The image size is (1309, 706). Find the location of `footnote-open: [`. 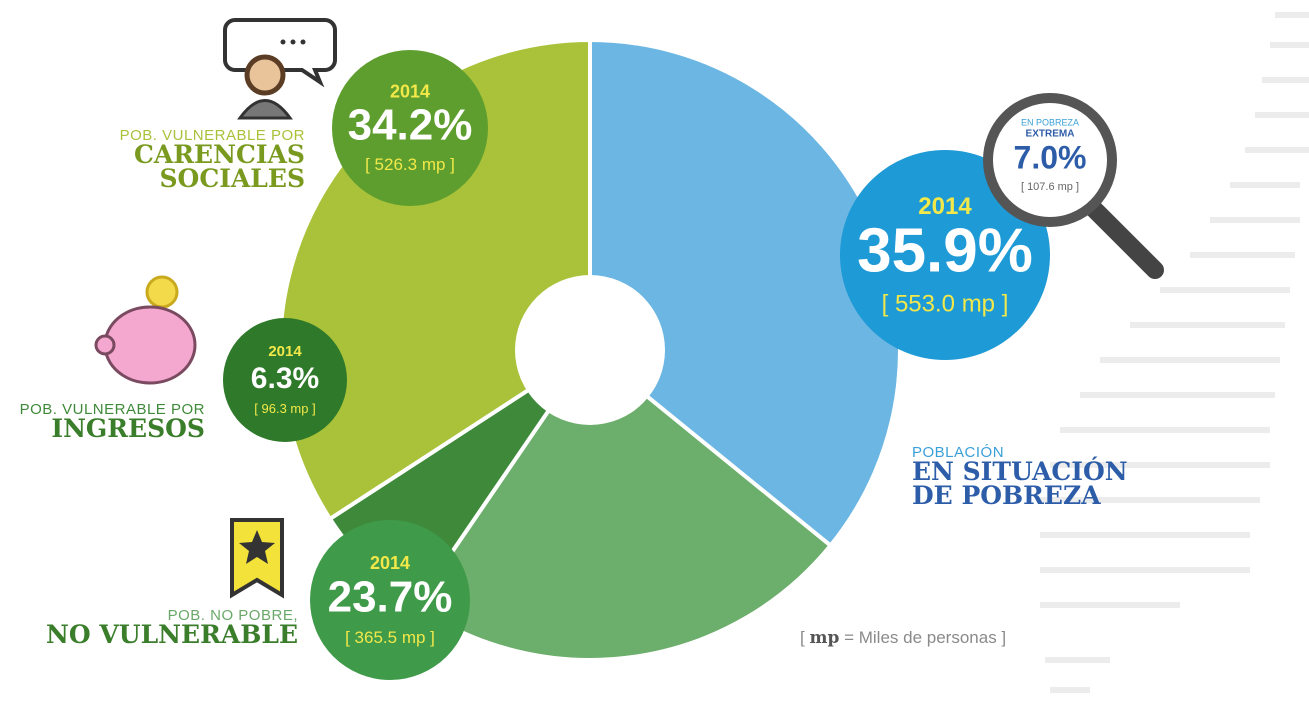

footnote-open: [ is located at coordinates (802, 637).